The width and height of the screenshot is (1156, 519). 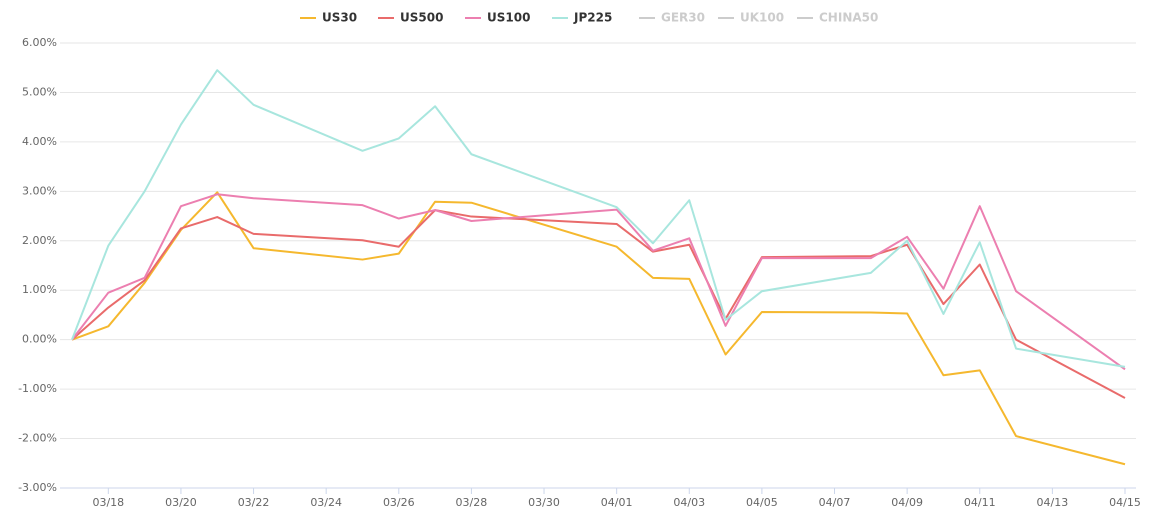 I want to click on legend-label: US30, so click(x=339, y=18).